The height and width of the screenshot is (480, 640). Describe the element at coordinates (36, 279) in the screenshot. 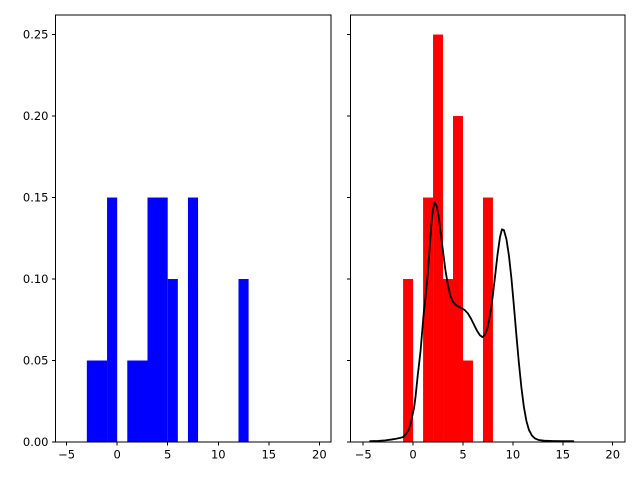

I see `y-tick-label: 0.10` at that location.